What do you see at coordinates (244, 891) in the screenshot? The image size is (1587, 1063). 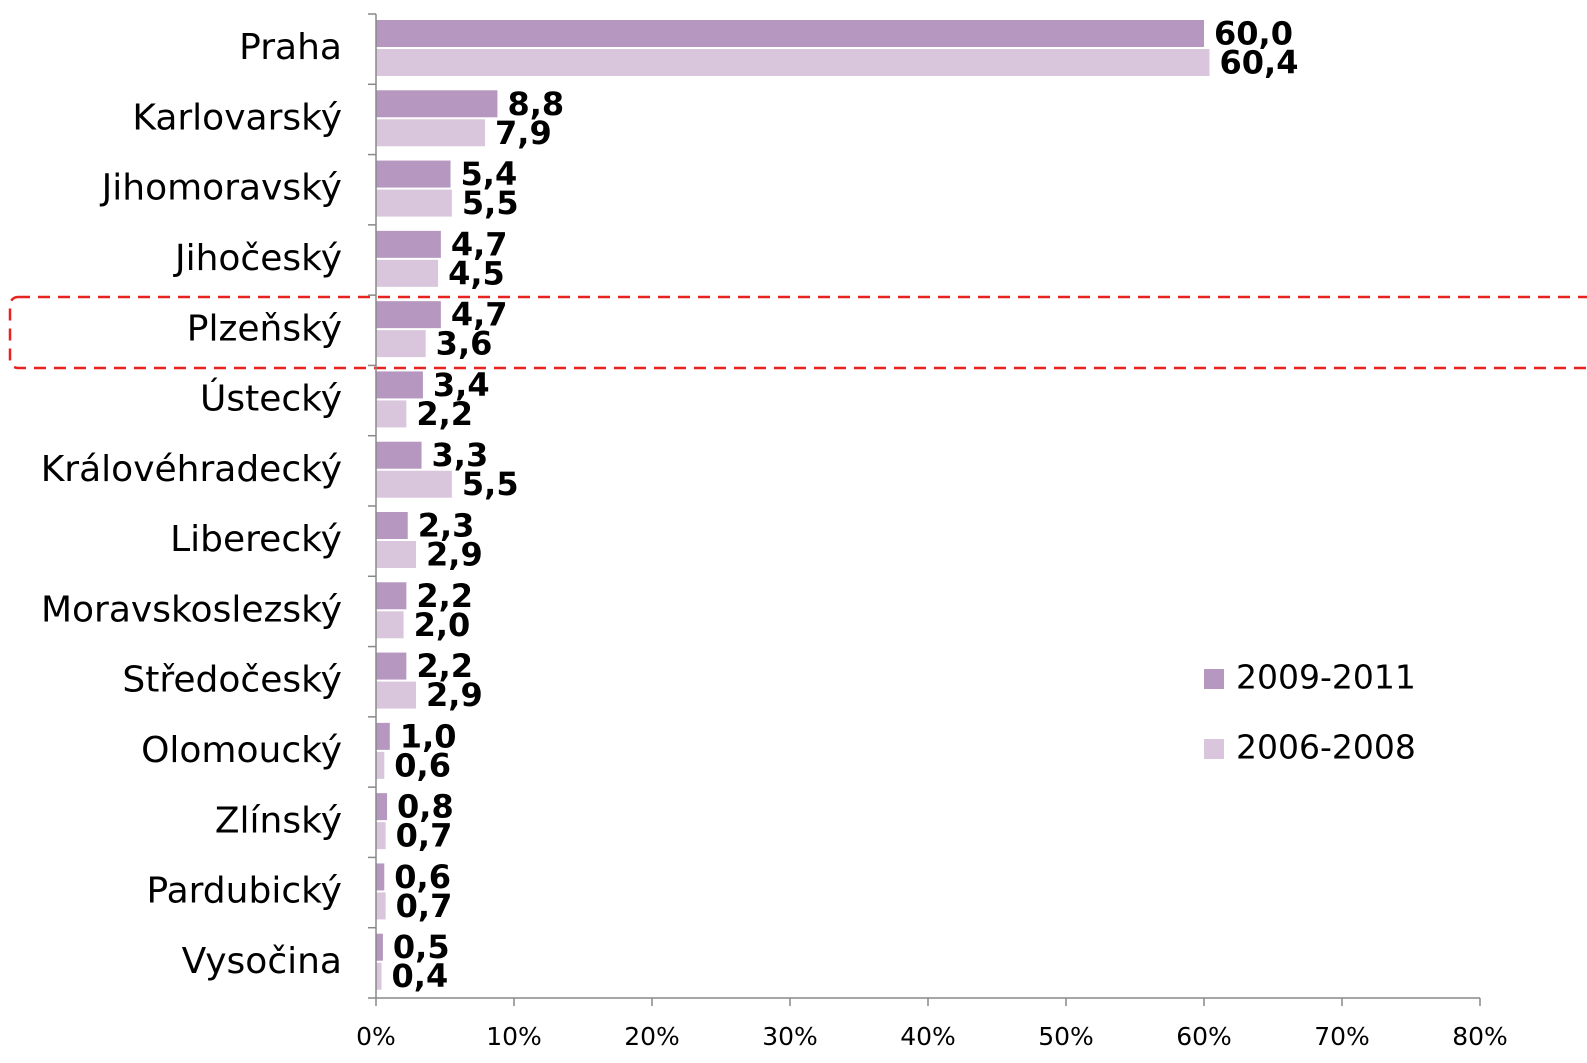 I see `category-label: Pardubický` at bounding box center [244, 891].